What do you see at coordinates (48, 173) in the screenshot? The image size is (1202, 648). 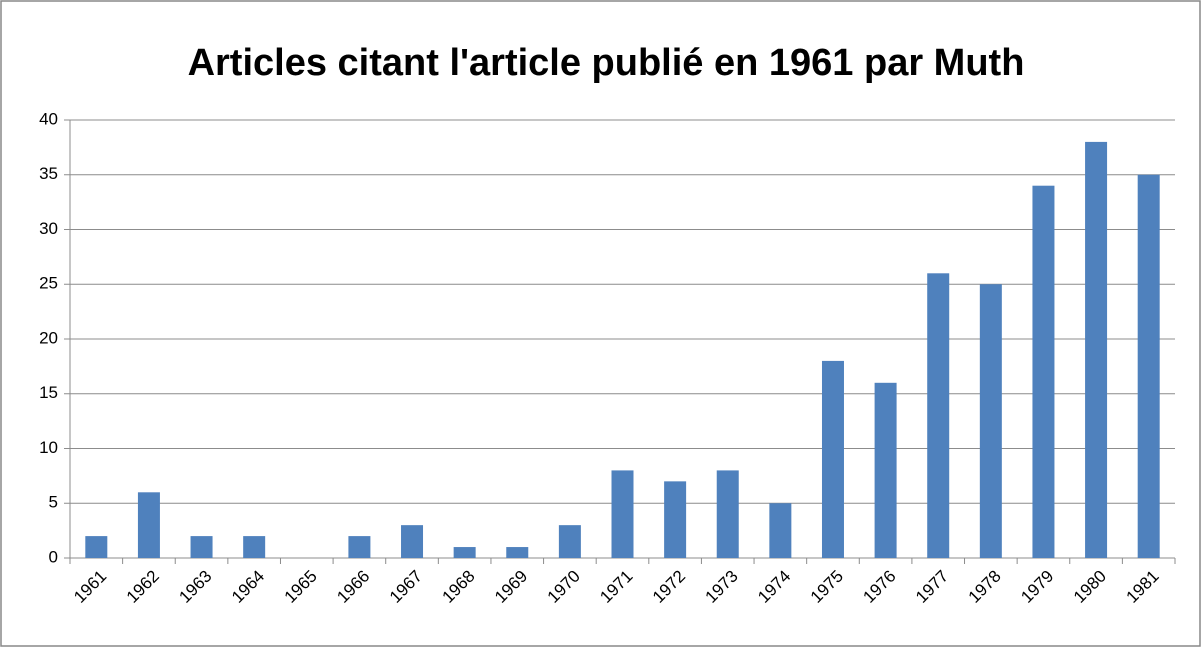 I see `y-tick-label: 35` at bounding box center [48, 173].